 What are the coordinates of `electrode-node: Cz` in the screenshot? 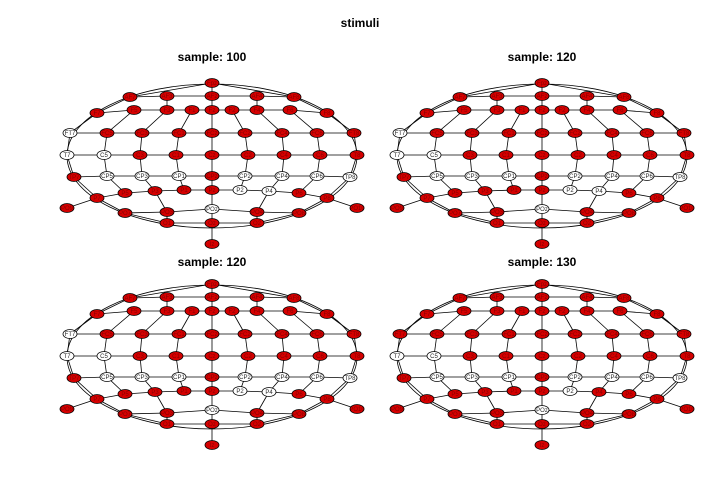 It's located at (212, 356).